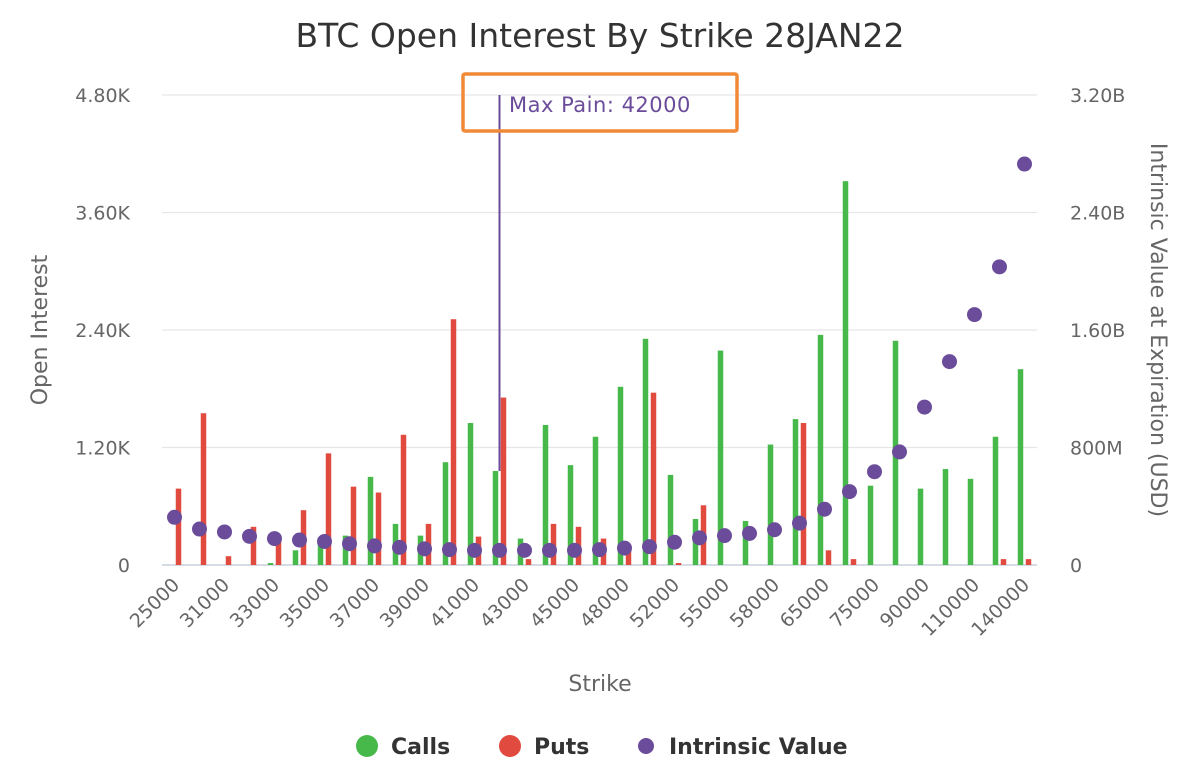 This screenshot has width=1200, height=774. I want to click on left-axis-ticks: 0 1.20K 2.40K 3.60K 4.80K, so click(102, 331).